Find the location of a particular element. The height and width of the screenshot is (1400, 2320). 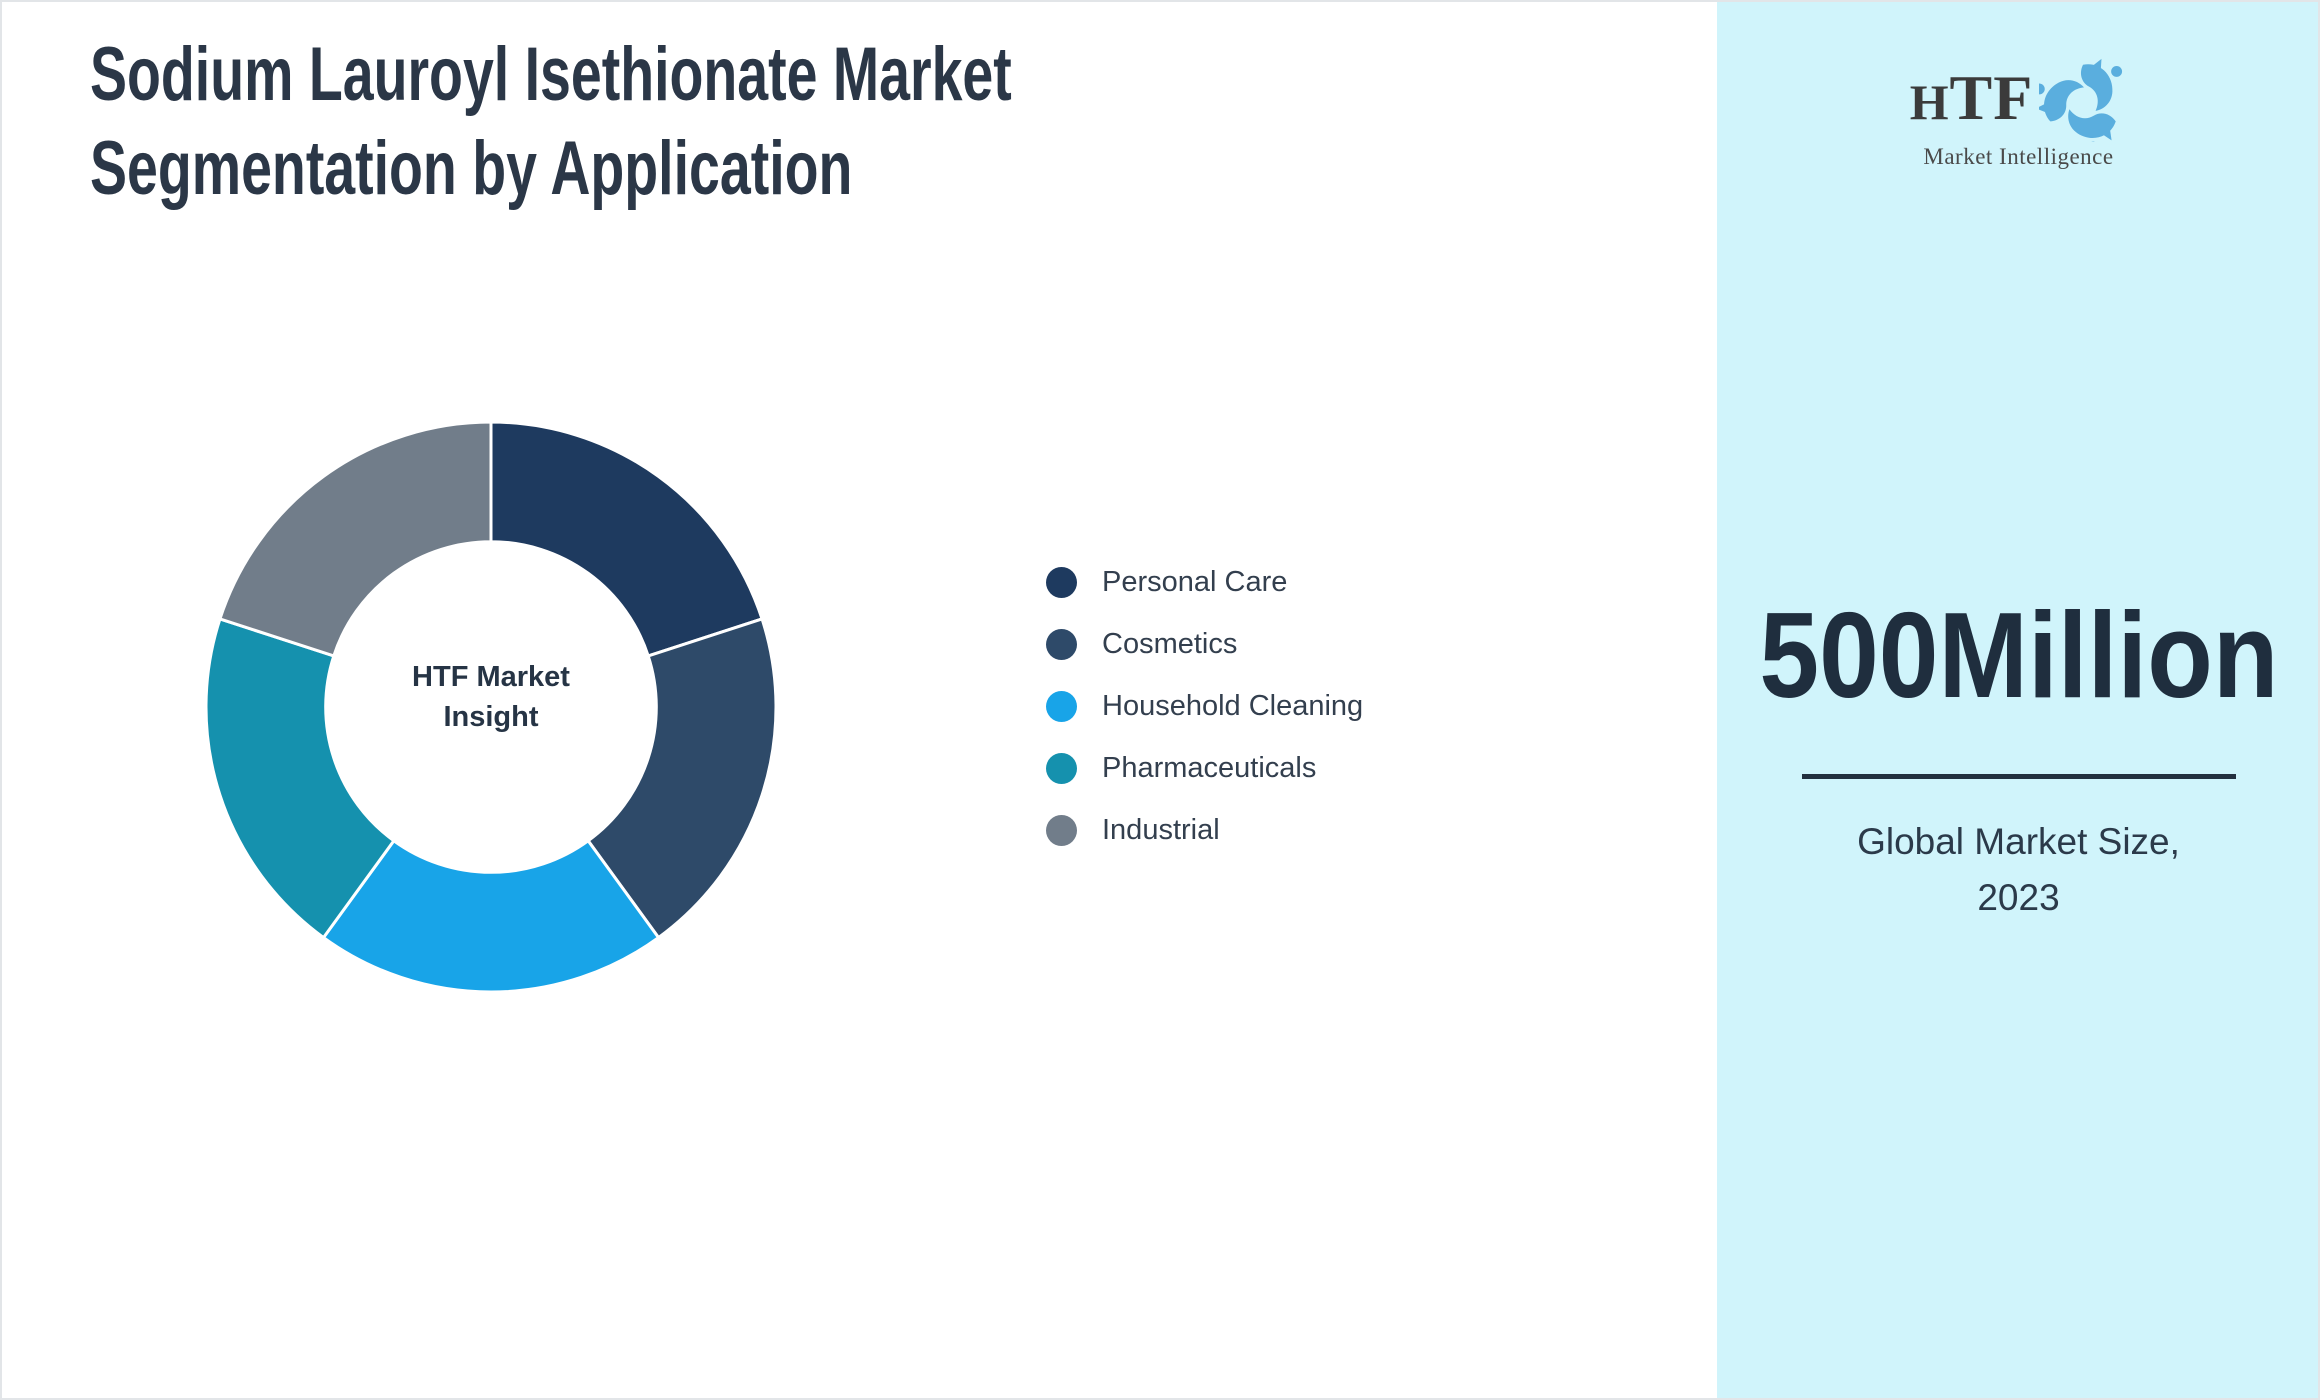

market-size-caption: Global Market Size, 2023 is located at coordinates (2017, 870).